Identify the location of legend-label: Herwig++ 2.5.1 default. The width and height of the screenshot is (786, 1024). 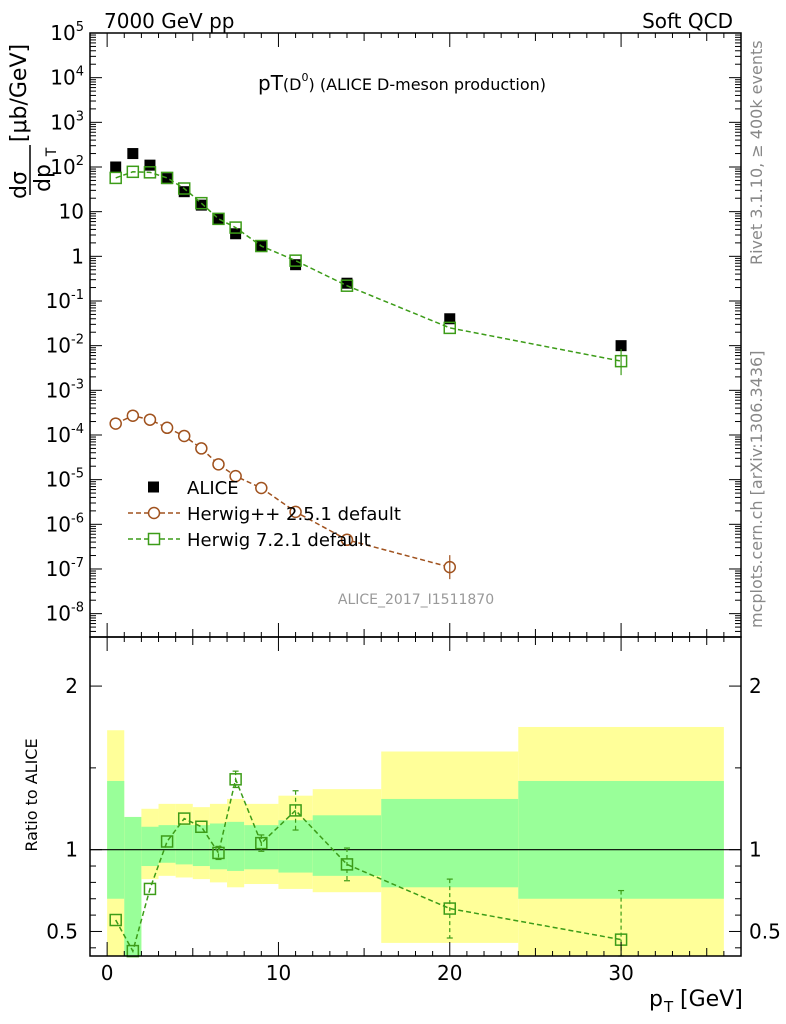
(294, 514).